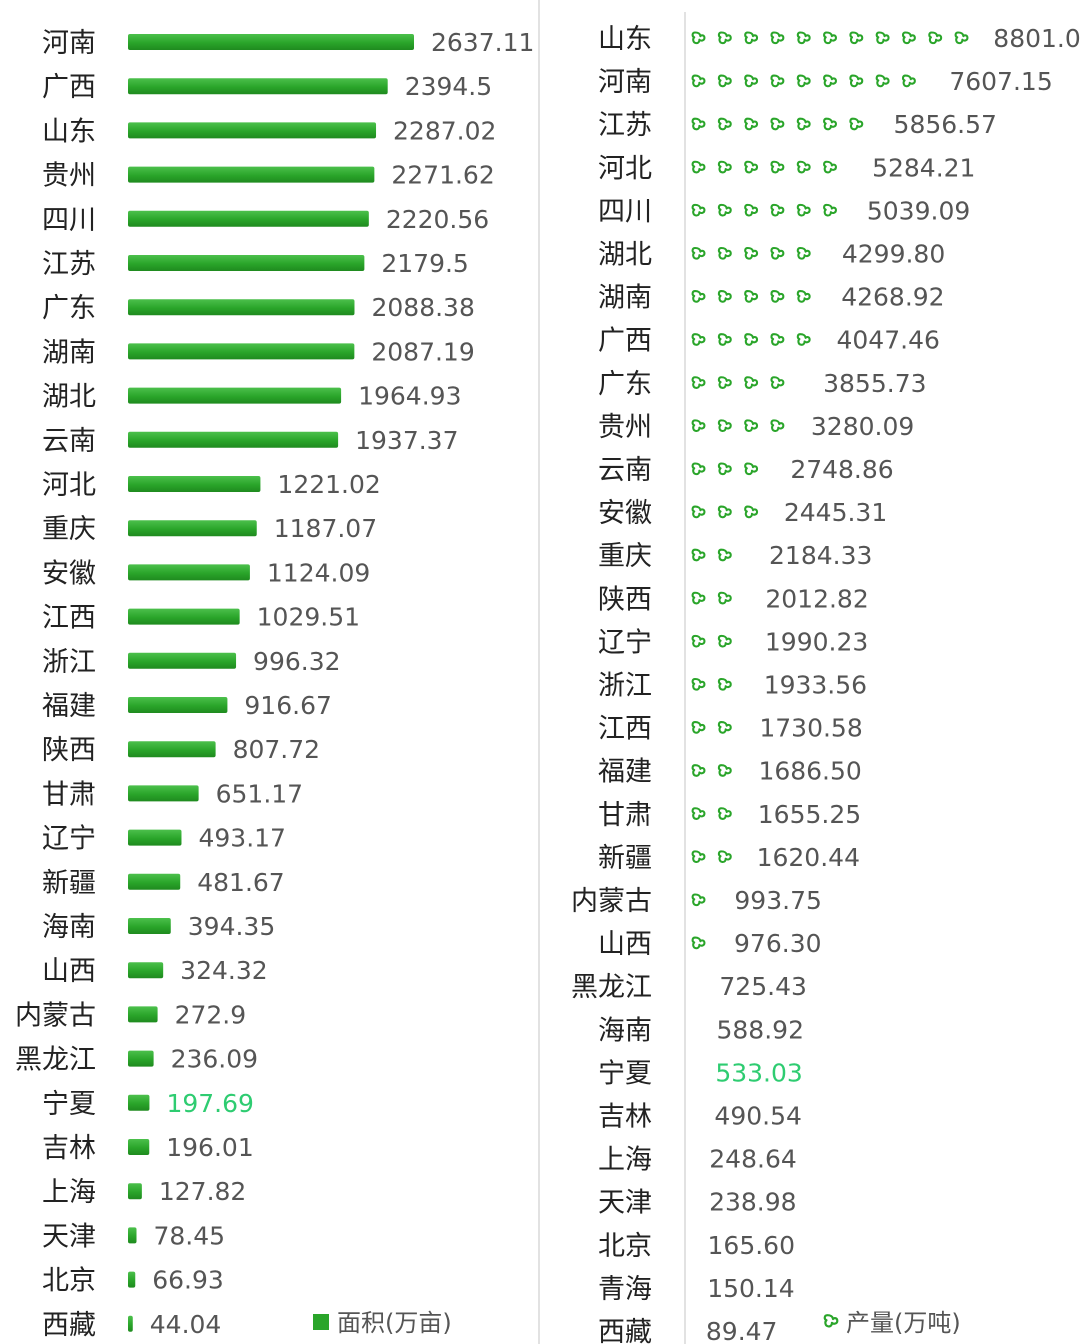 Image resolution: width=1080 pixels, height=1344 pixels. Describe the element at coordinates (625, 1289) in the screenshot. I see `category-label: 青海` at that location.